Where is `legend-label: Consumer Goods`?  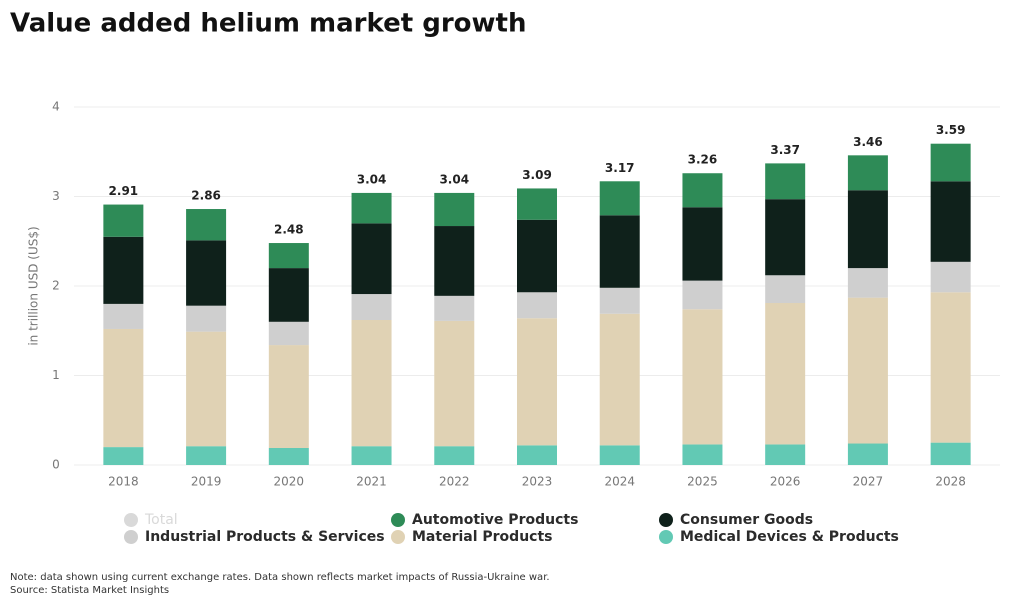 legend-label: Consumer Goods is located at coordinates (746, 520).